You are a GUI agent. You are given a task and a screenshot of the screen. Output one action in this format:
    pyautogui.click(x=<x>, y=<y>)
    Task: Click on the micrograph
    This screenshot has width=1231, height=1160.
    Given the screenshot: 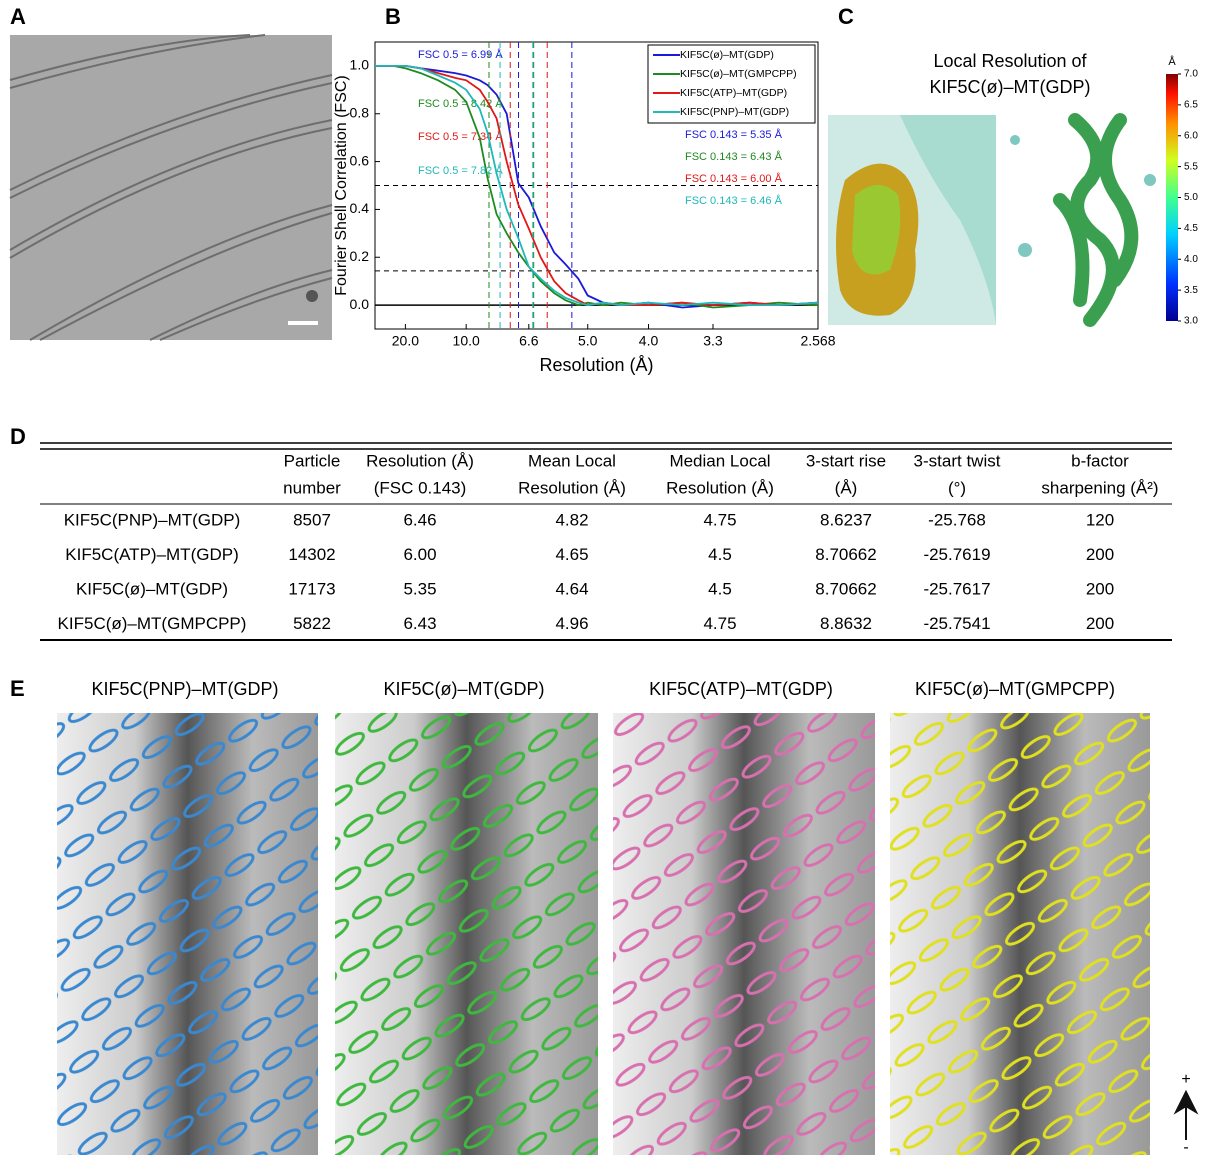 What is the action you would take?
    pyautogui.click(x=171, y=187)
    